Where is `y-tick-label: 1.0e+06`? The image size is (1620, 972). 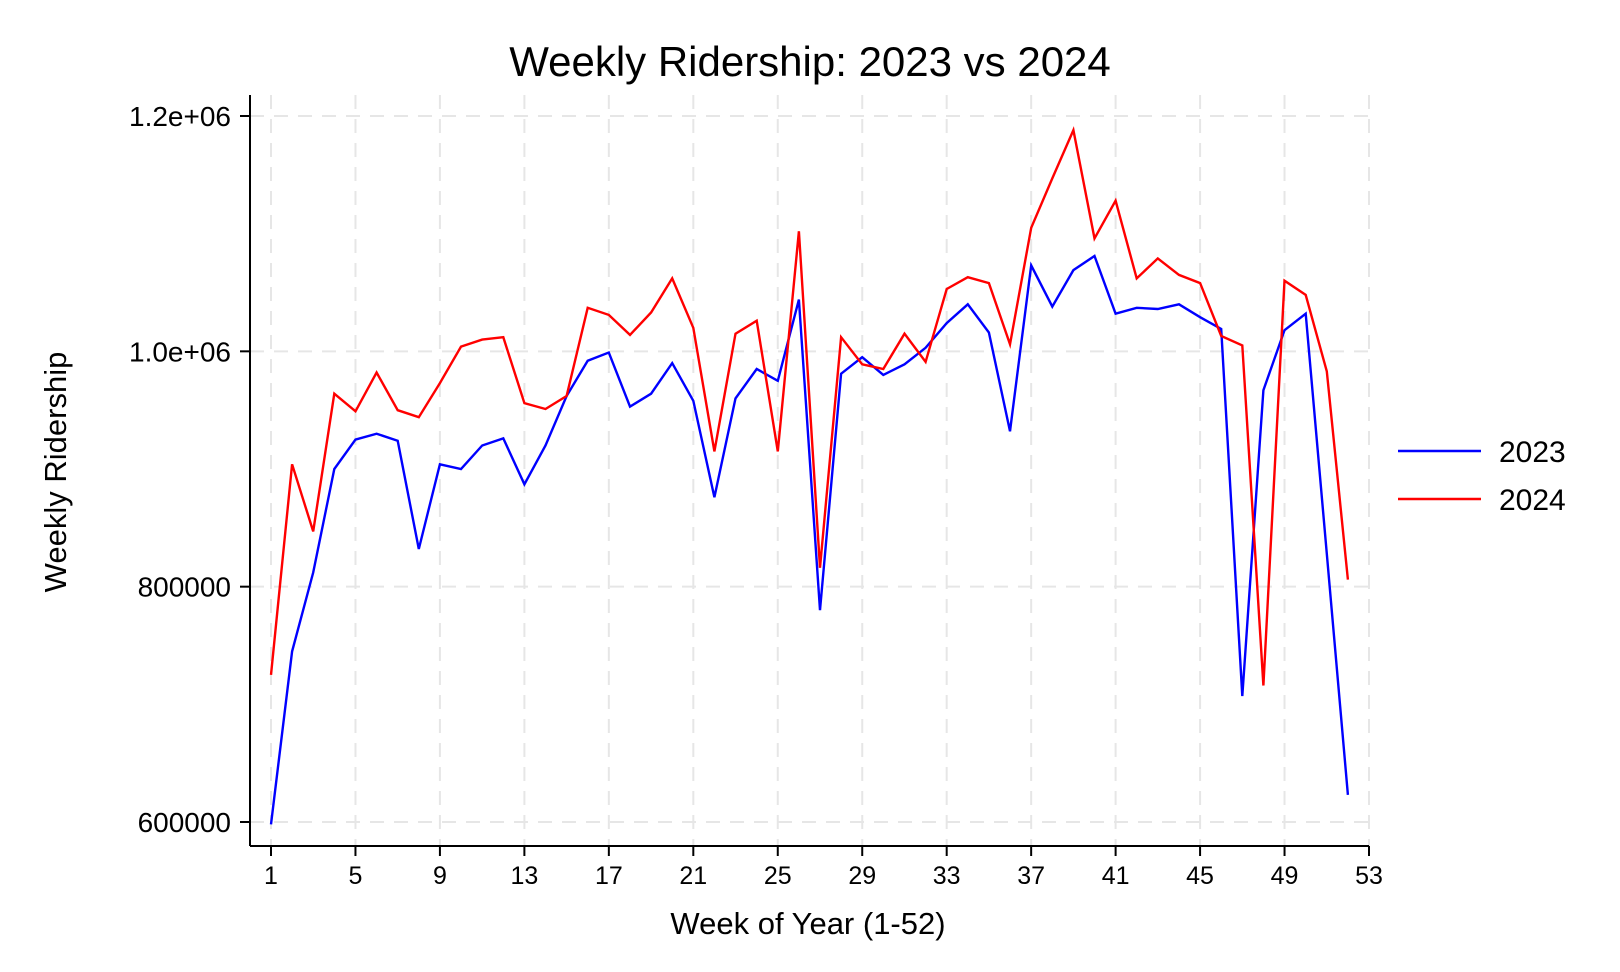
y-tick-label: 1.0e+06 is located at coordinates (180, 351).